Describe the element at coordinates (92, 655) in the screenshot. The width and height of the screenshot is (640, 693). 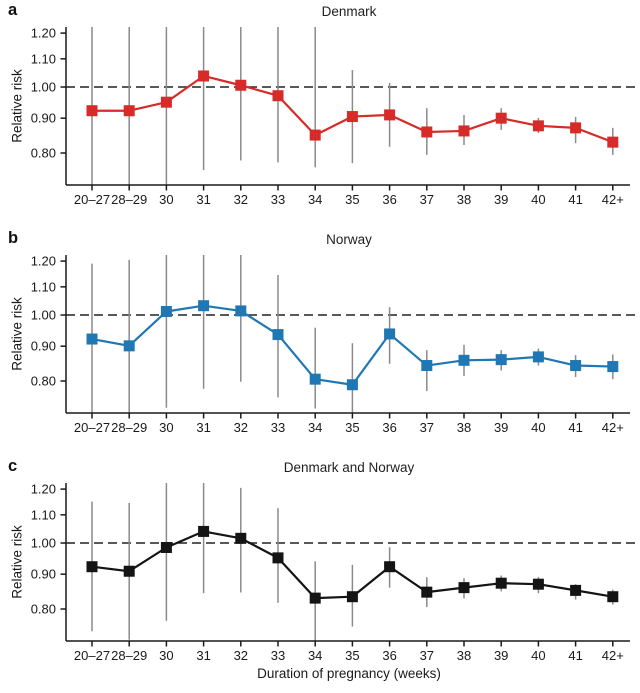
I see `x-tick-label: 20–27` at that location.